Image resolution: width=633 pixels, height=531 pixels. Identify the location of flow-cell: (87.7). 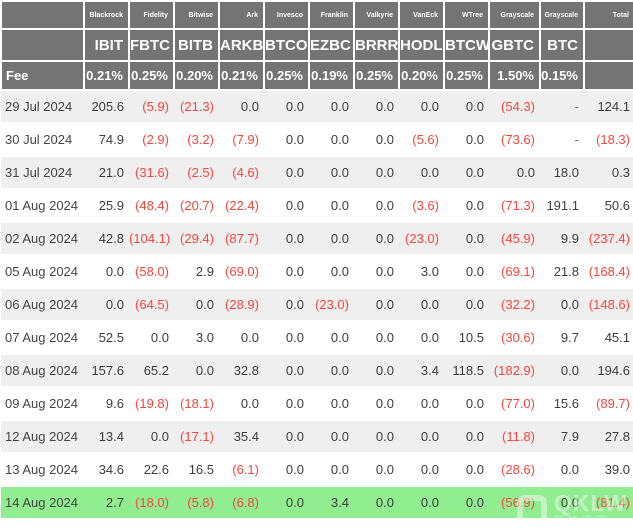
(241, 239).